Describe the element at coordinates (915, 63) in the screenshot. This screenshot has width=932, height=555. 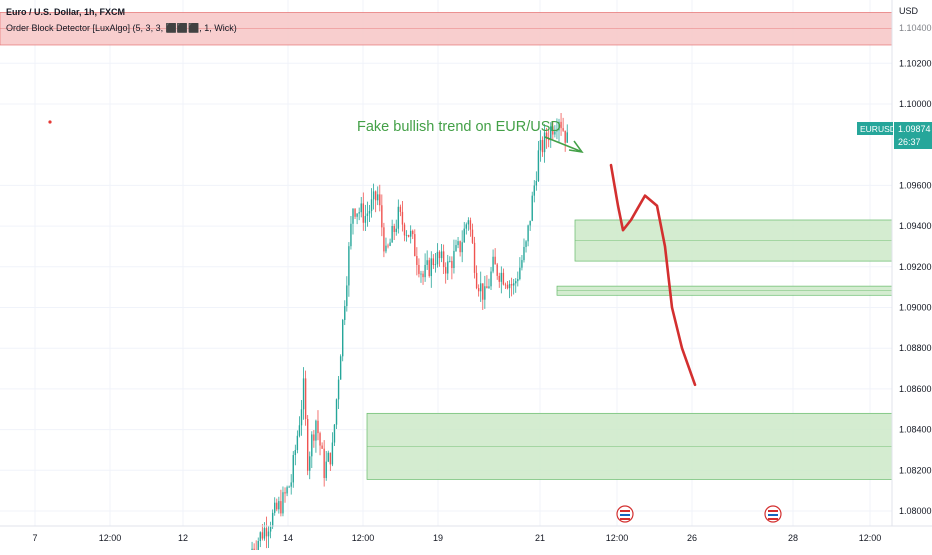
I see `price-tick: 1.10200` at that location.